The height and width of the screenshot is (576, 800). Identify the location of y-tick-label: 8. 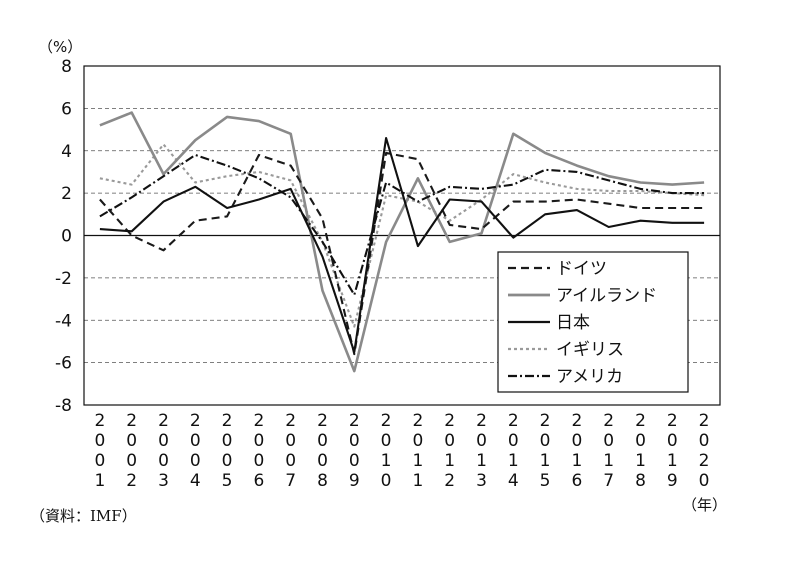
(66, 67).